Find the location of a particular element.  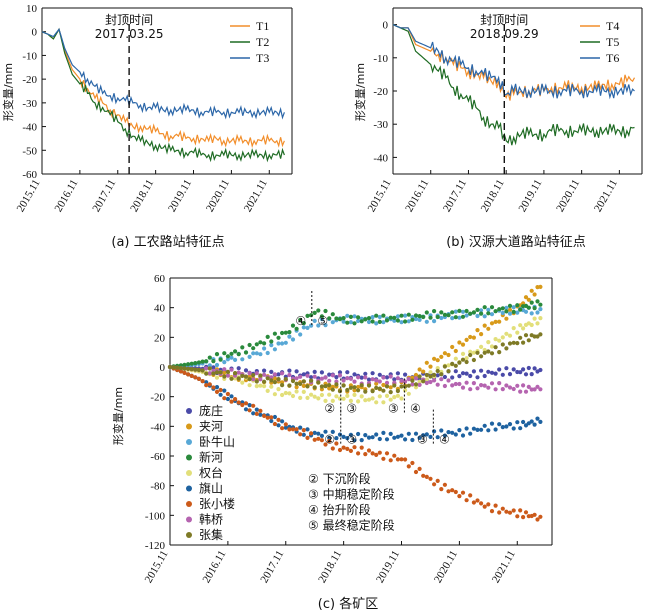

y-tick-label: -20 is located at coordinates (29, 80).